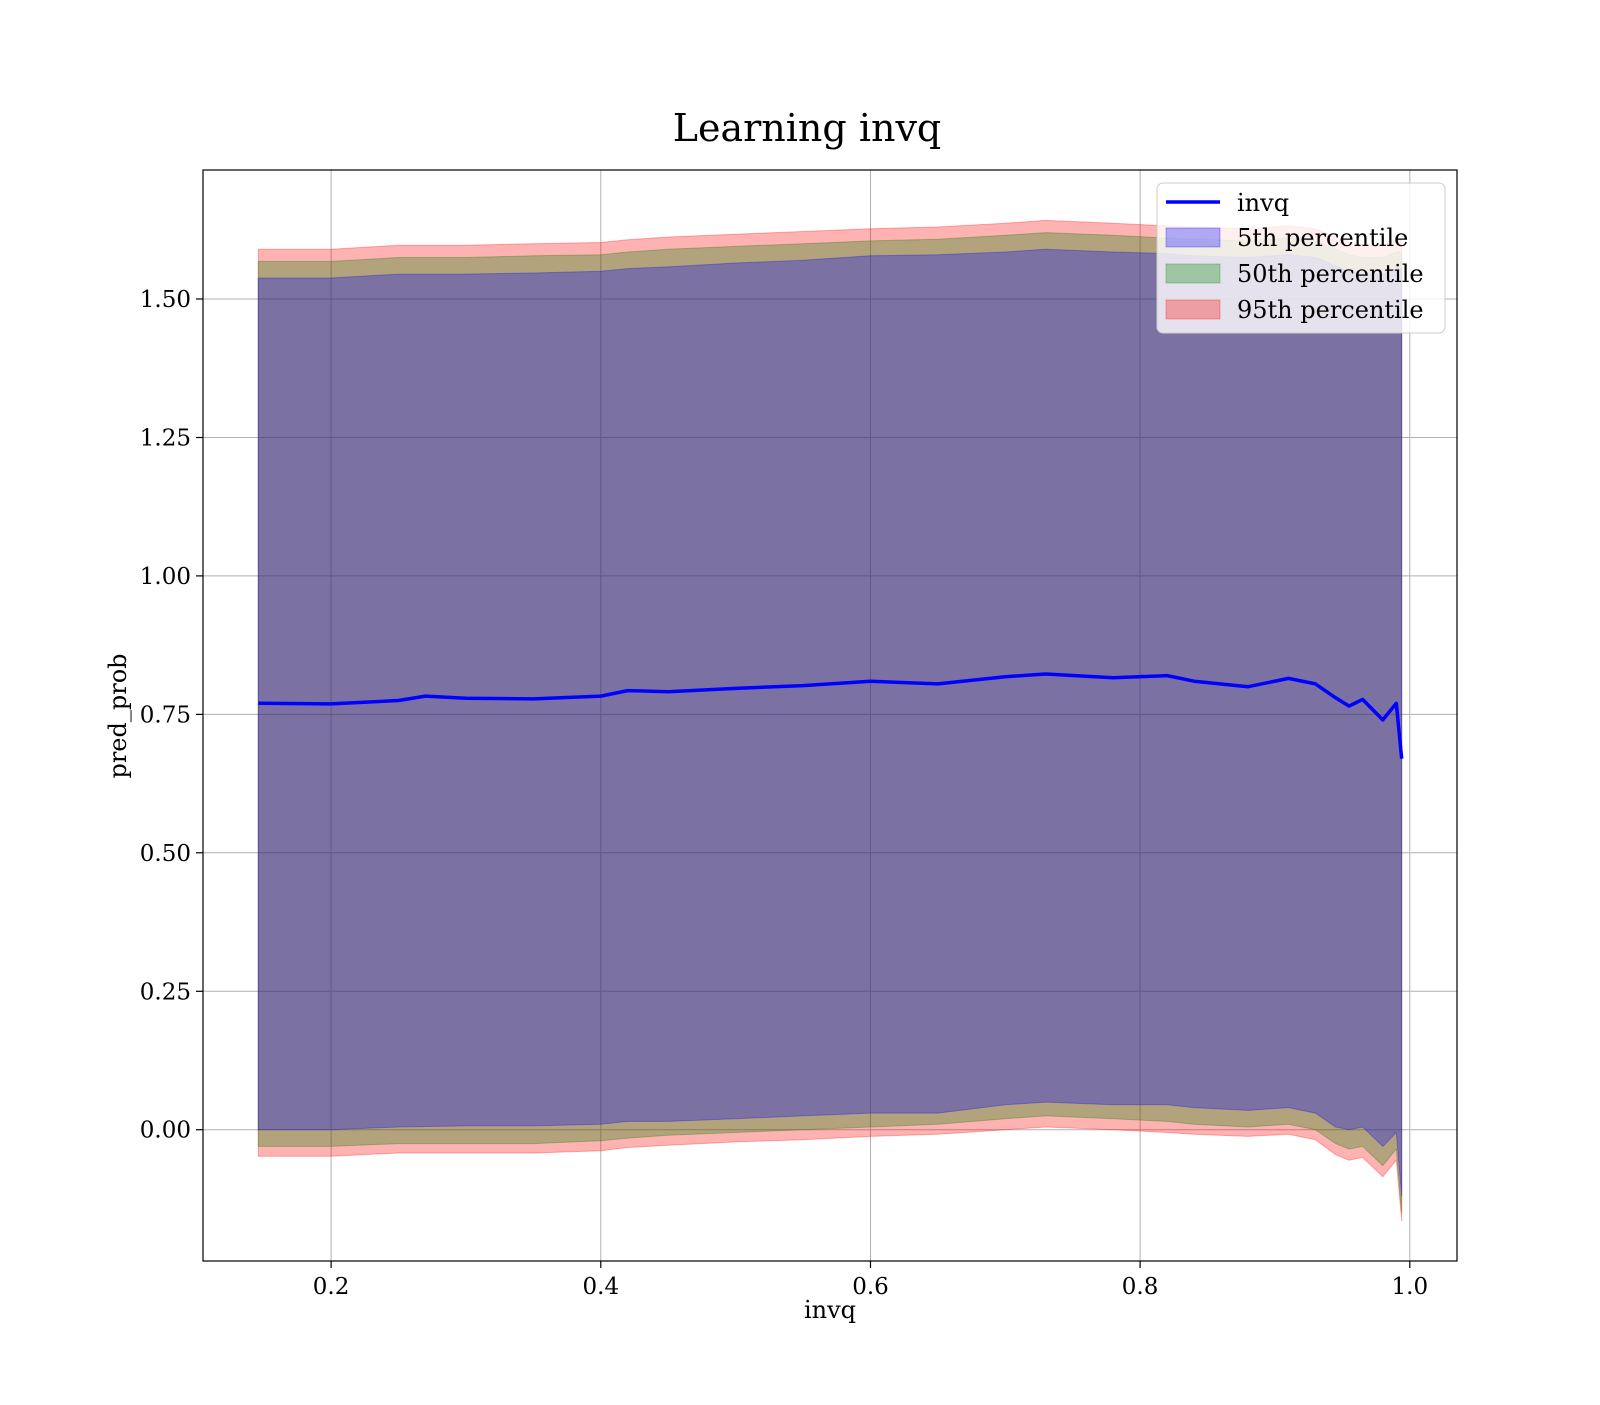  Describe the element at coordinates (1193, 273) in the screenshot. I see `legend-swatch-50th` at that location.